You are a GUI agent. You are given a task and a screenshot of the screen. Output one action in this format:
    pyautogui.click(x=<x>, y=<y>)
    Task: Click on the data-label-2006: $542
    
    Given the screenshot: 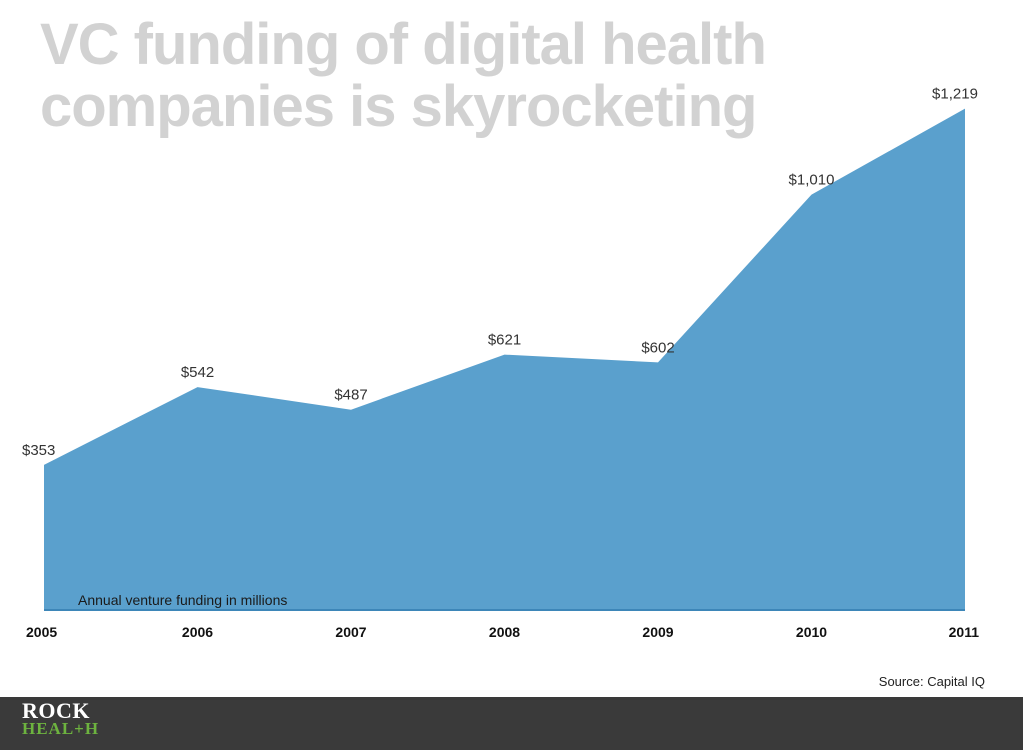 What is the action you would take?
    pyautogui.click(x=197, y=372)
    